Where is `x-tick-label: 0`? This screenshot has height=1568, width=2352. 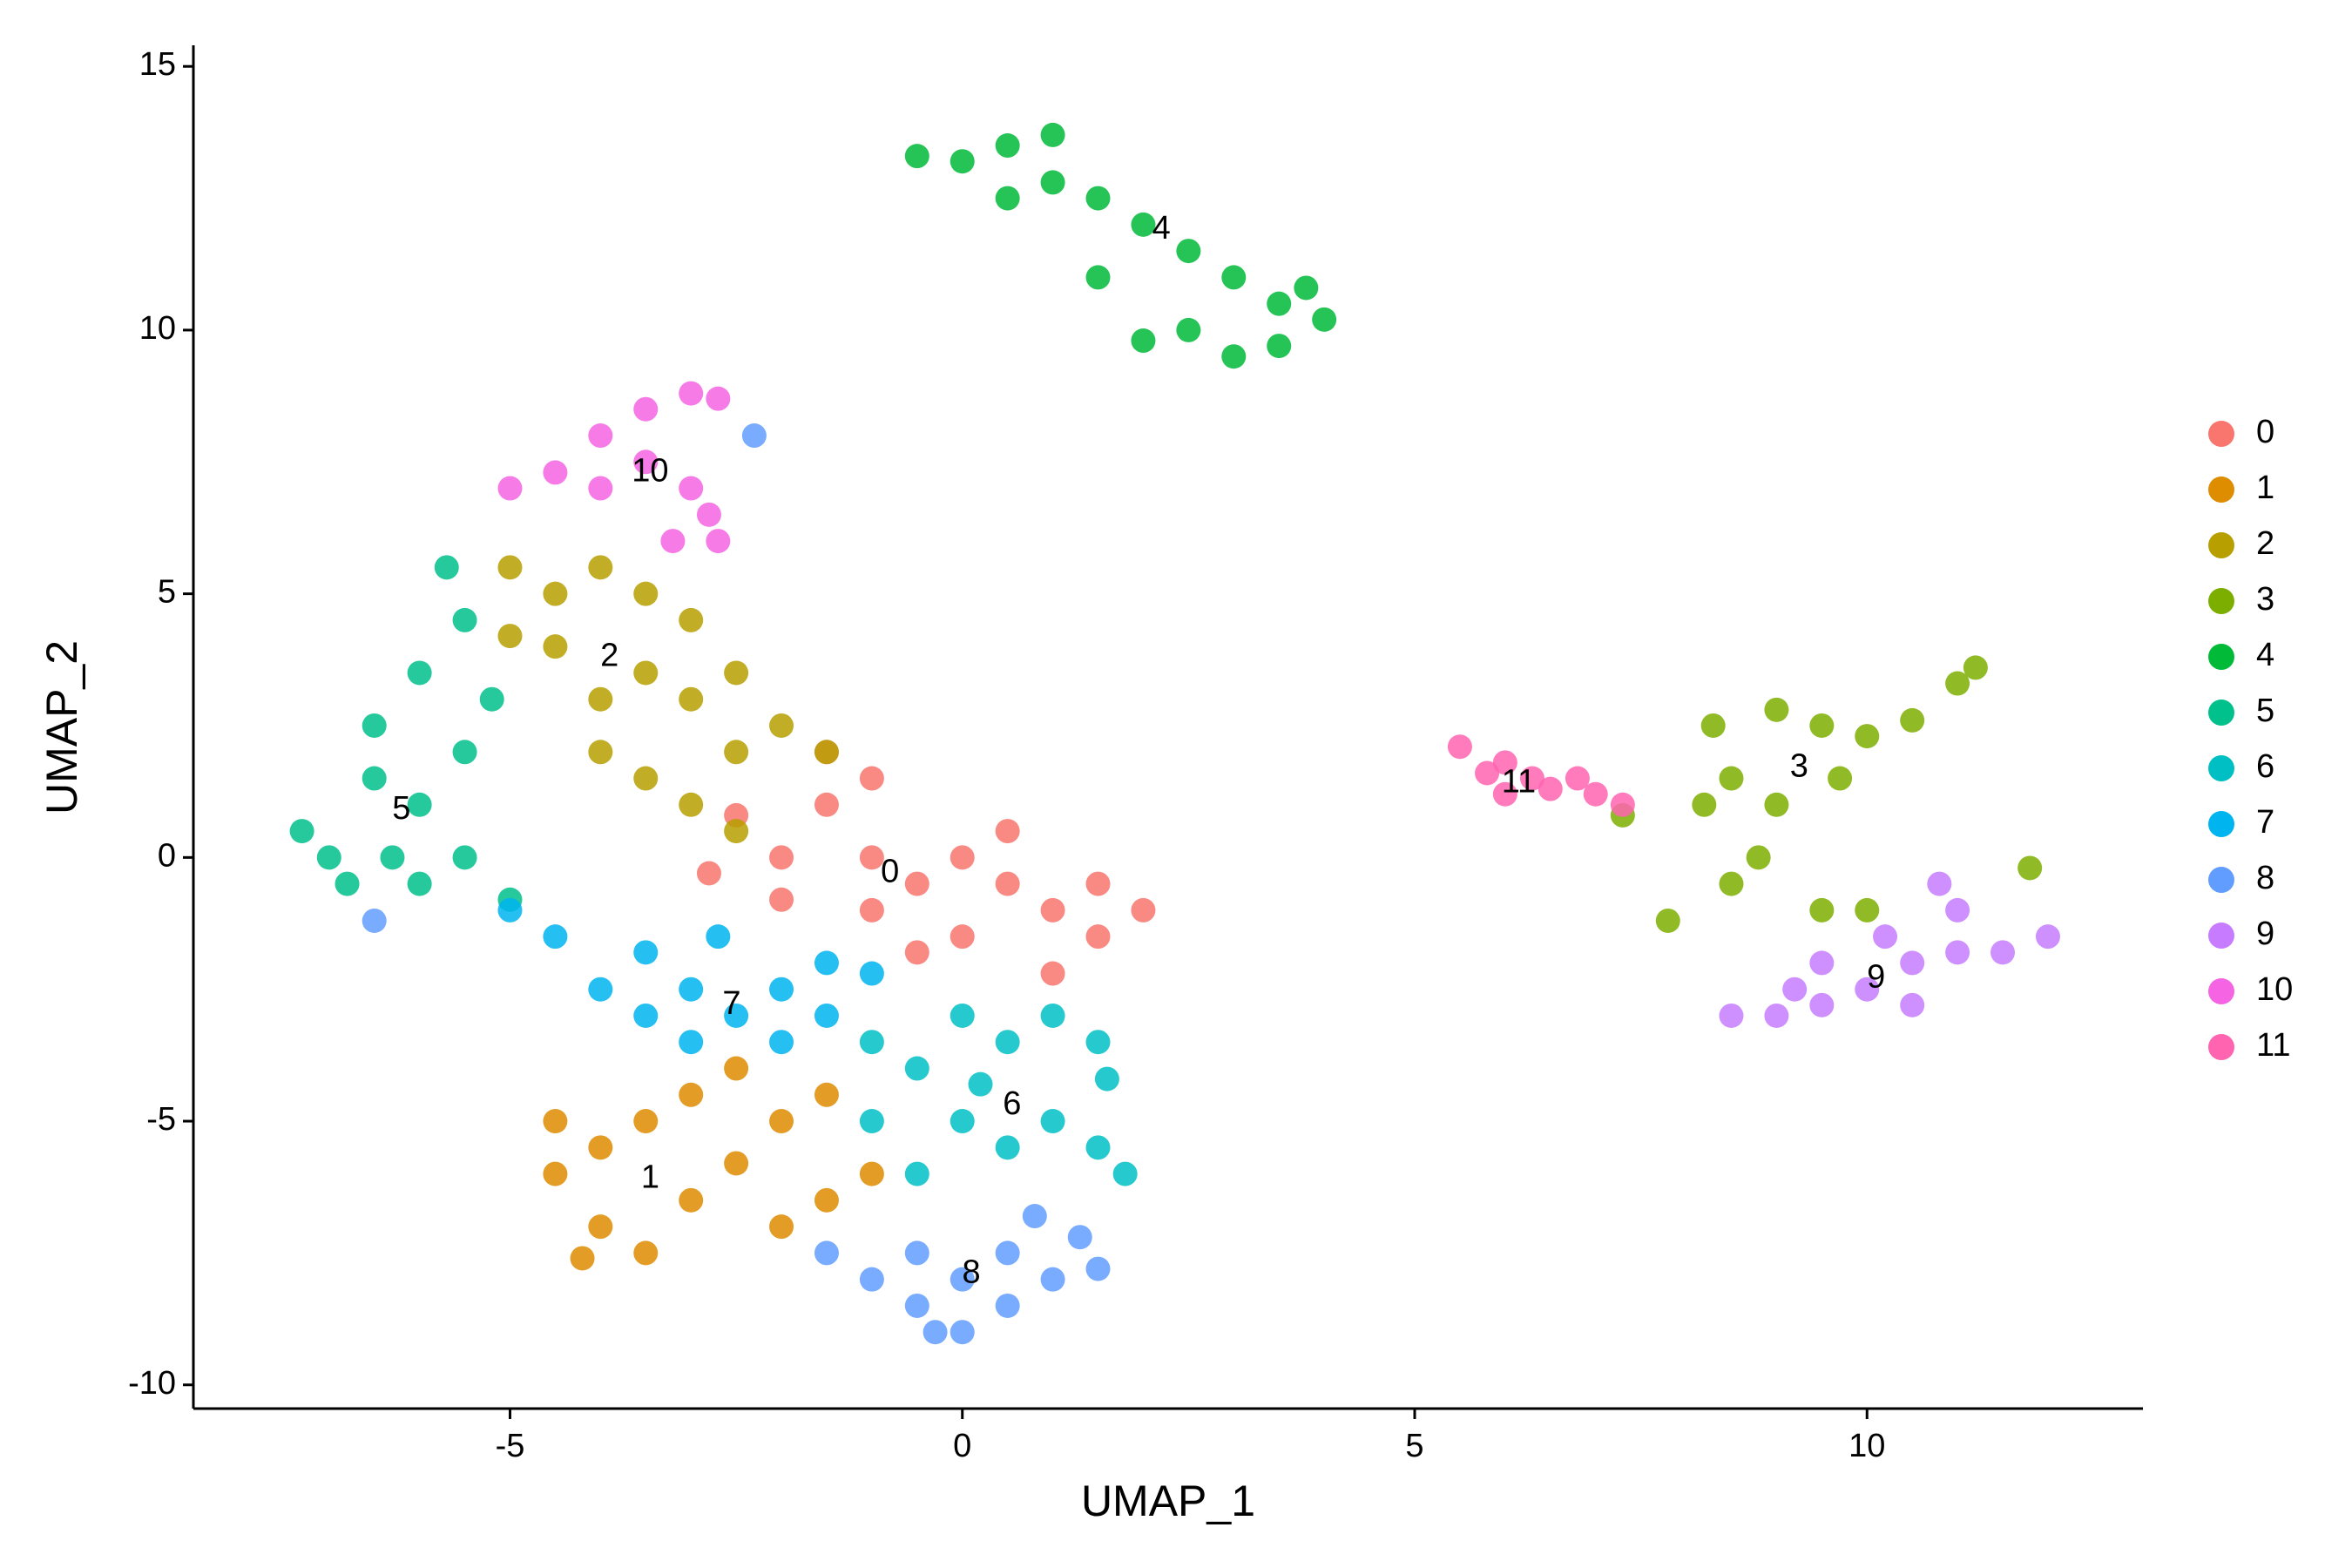
x-tick-label: 0 is located at coordinates (962, 1446).